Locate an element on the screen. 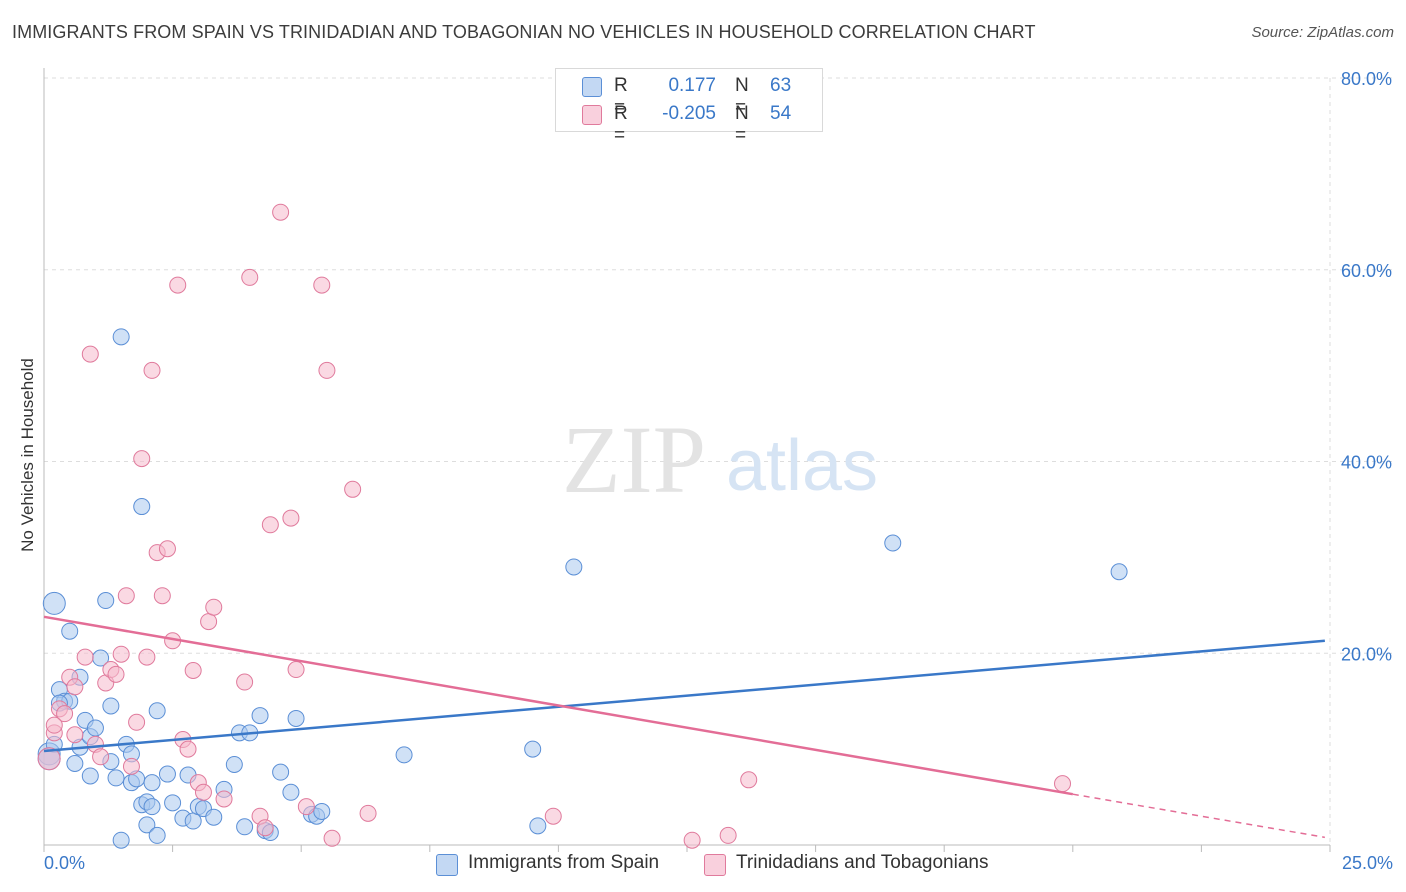 Image resolution: width=1406 pixels, height=892 pixels. legend-swatch-blue is located at coordinates (592, 87).